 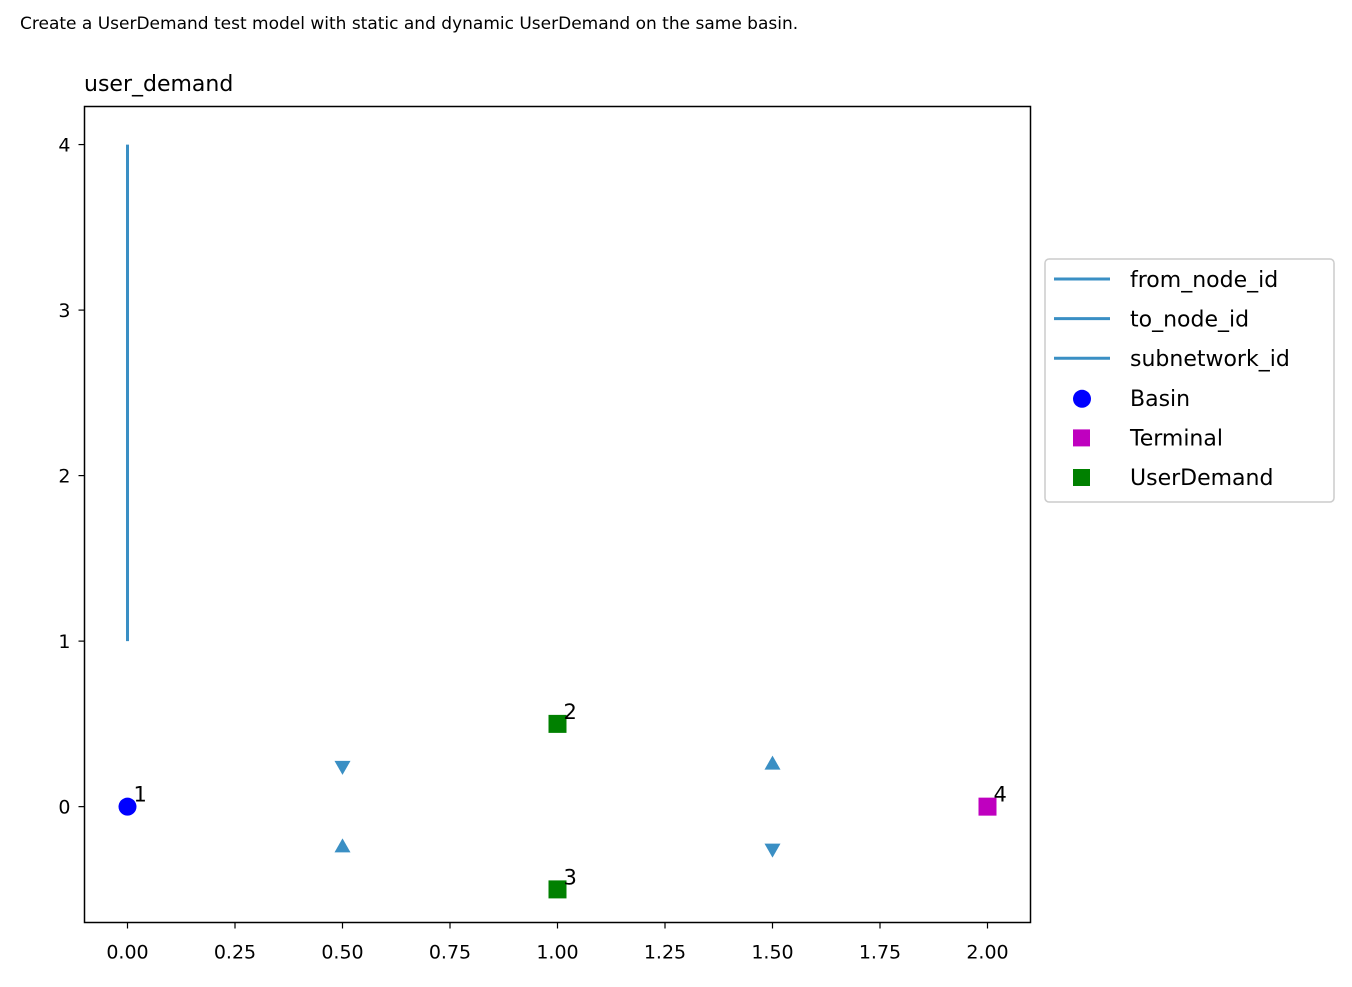 What do you see at coordinates (880, 953) in the screenshot?
I see `x-tick-label: 1.75` at bounding box center [880, 953].